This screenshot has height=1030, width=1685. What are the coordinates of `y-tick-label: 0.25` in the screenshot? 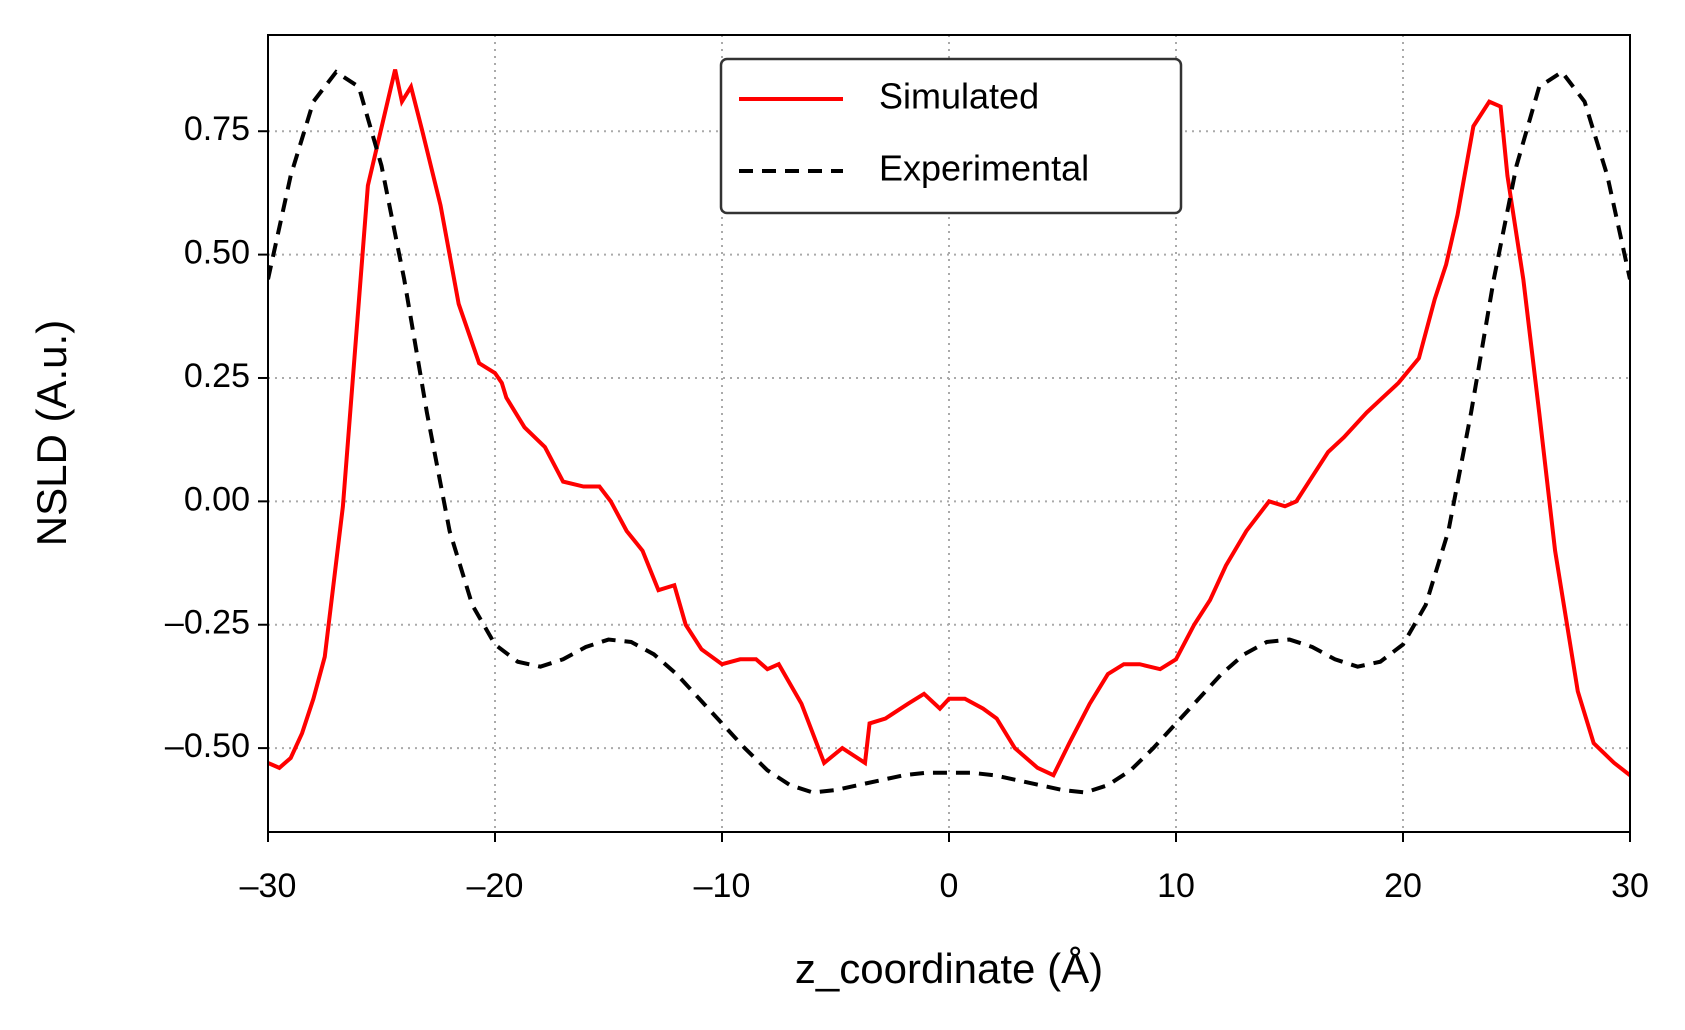 It's located at (217, 376).